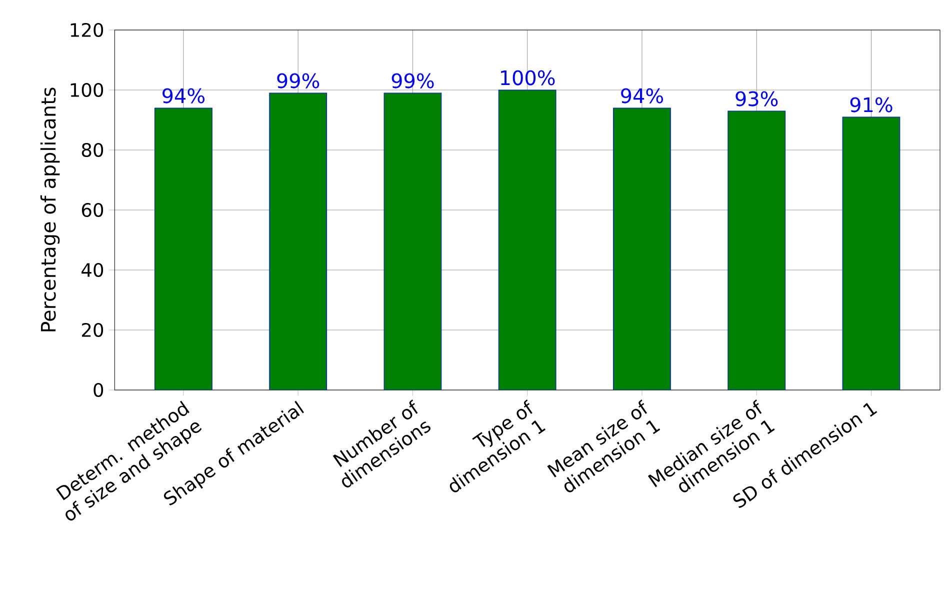 The width and height of the screenshot is (952, 592). Describe the element at coordinates (93, 270) in the screenshot. I see `y-tick-label: 40` at that location.